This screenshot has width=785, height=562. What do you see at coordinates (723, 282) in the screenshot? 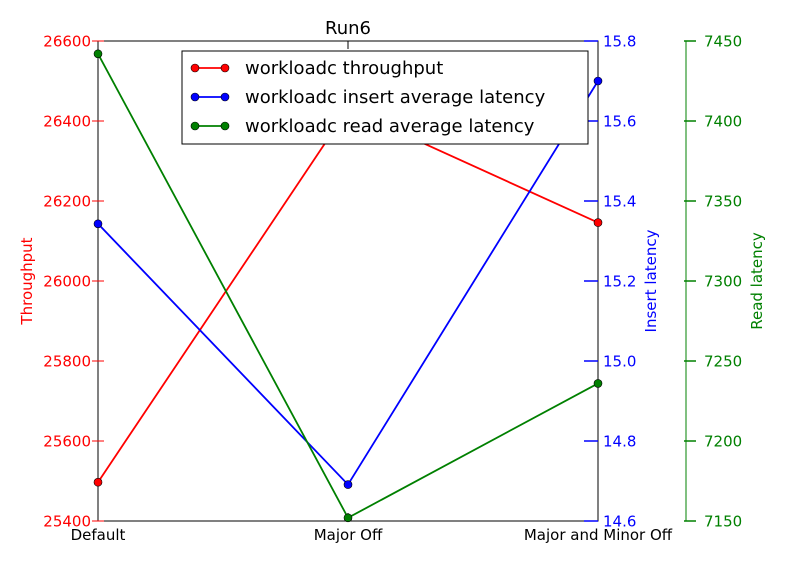
I see `read-latency-tick-label: 7300` at bounding box center [723, 282].